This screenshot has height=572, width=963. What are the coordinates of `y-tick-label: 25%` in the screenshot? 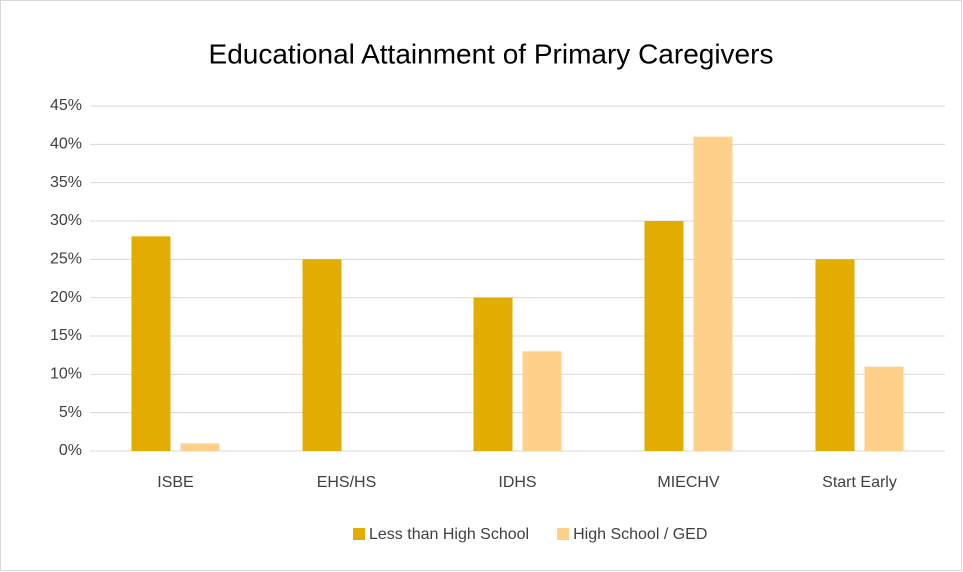 It's located at (66, 259).